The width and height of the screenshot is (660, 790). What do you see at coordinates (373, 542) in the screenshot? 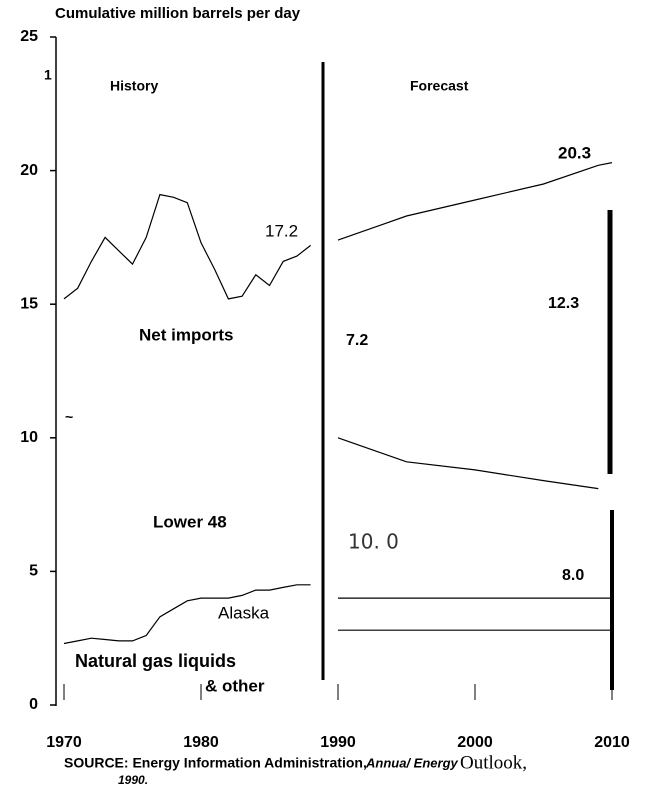
I see `annotation: 10. 0` at bounding box center [373, 542].